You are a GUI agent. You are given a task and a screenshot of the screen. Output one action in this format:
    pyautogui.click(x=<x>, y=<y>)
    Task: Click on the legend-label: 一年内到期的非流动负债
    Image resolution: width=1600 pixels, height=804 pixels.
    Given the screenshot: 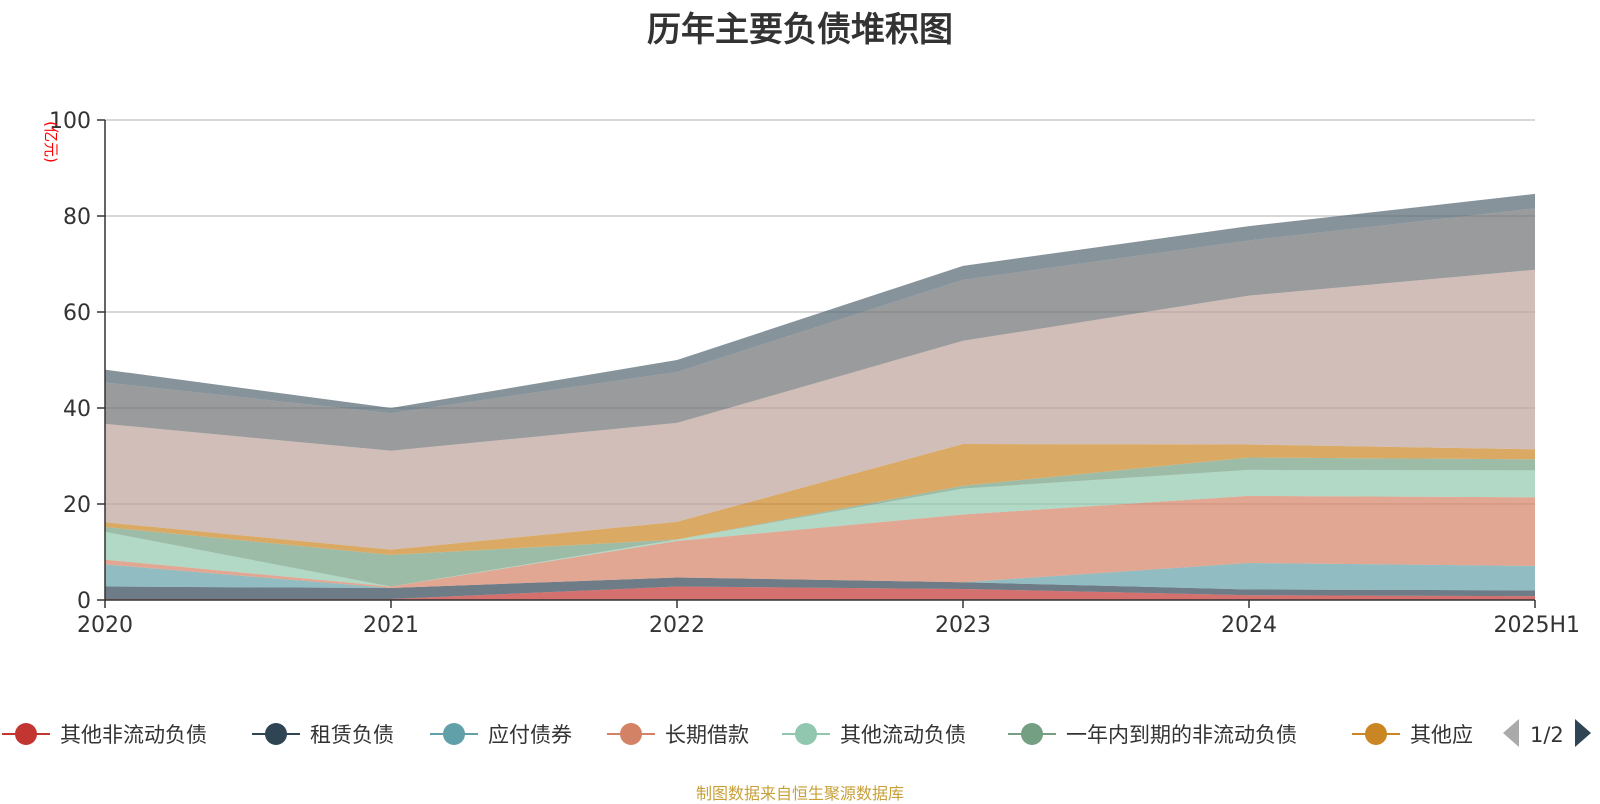 What is the action you would take?
    pyautogui.click(x=1181, y=735)
    